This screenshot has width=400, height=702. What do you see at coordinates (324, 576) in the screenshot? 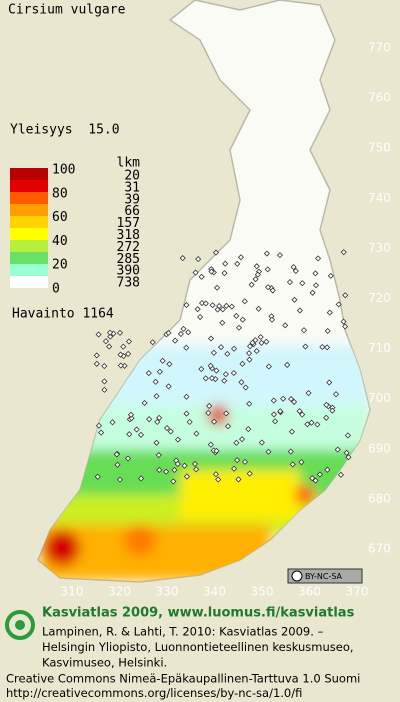
I see `license-badge-text: BY-NC-SA` at bounding box center [324, 576].